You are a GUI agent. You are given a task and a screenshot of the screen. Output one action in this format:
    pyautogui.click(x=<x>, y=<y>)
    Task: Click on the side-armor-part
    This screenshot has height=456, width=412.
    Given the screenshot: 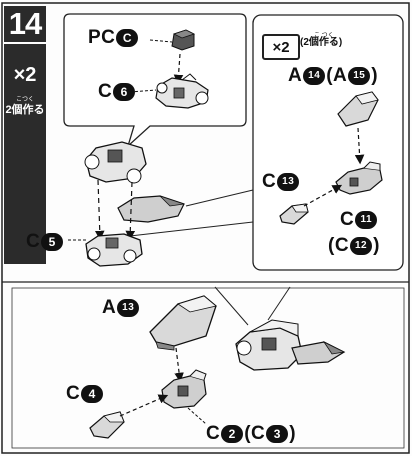 What is the action you would take?
    pyautogui.click(x=151, y=209)
    